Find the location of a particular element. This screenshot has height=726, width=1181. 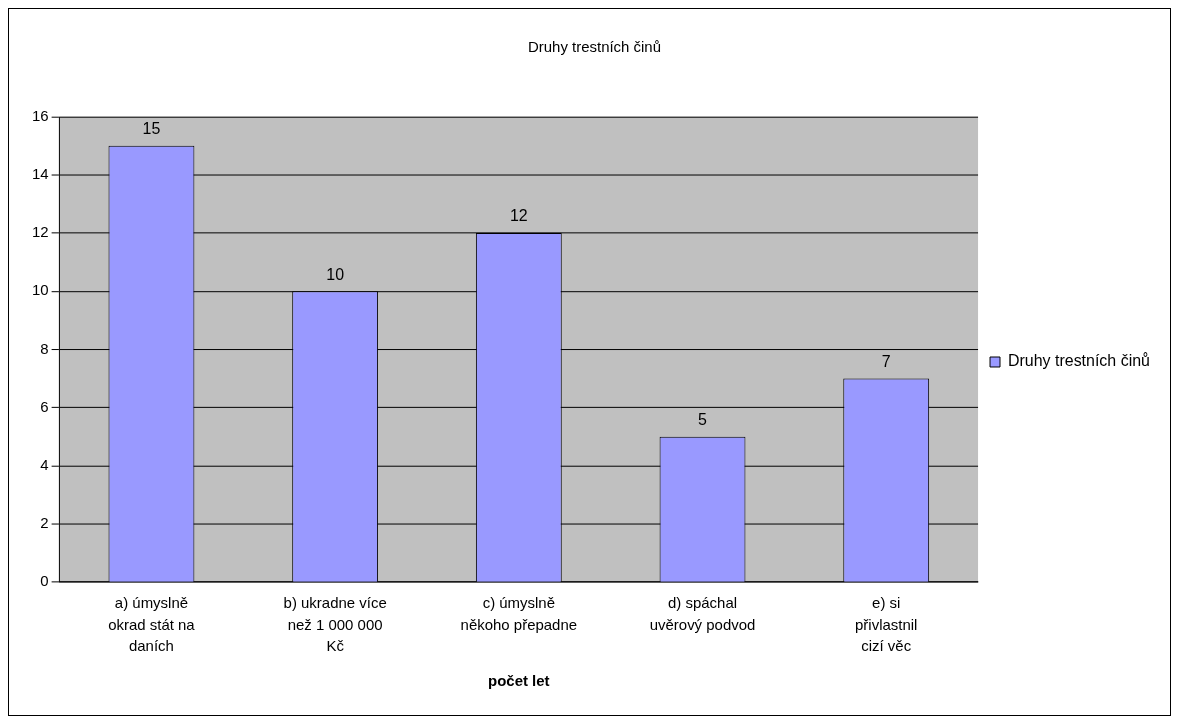

y-tick-label: 16 is located at coordinates (40, 115).